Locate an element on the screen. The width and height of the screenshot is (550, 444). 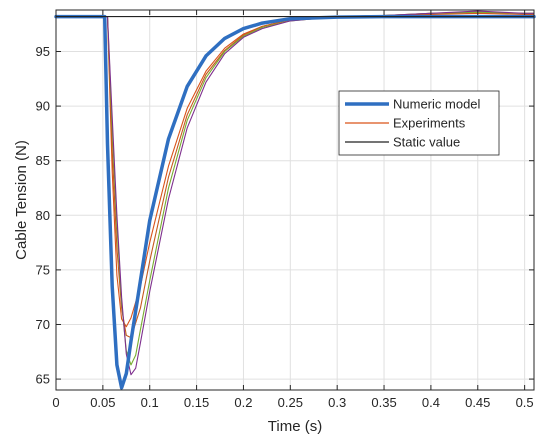
legend: Numeric model Experiments Static value is located at coordinates (419, 123).